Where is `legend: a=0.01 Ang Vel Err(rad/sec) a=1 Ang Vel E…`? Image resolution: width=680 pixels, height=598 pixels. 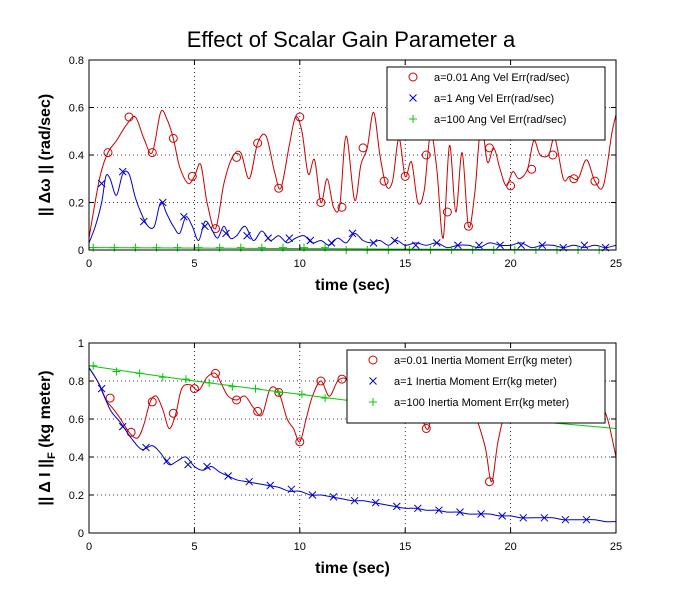
legend: a=0.01 Ang Vel Err(rad/sec) a=1 Ang Vel E… is located at coordinates (496, 103).